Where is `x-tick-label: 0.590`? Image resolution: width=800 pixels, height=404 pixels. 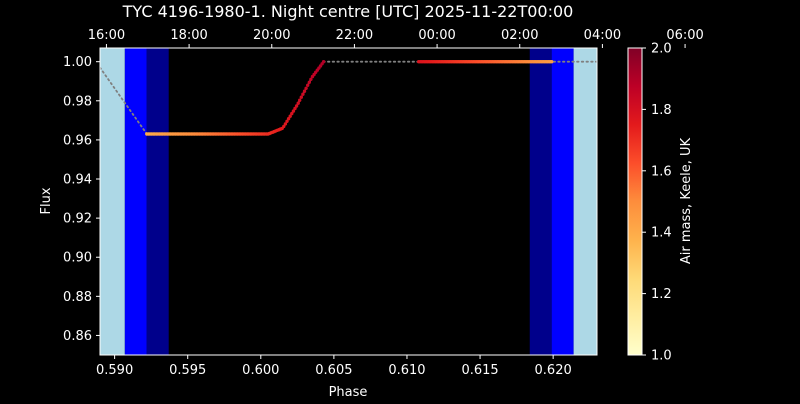 x-tick-label: 0.590 is located at coordinates (114, 370).